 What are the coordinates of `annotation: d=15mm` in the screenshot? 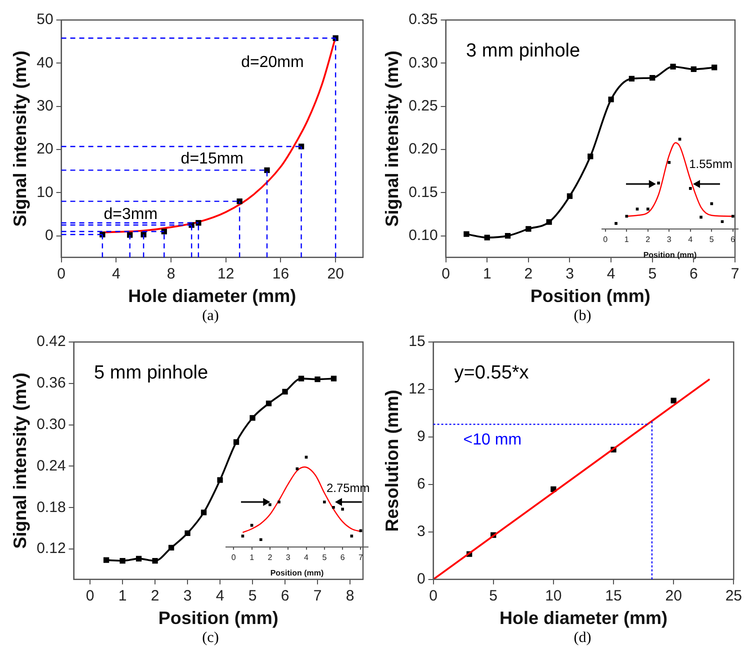 It's located at (212, 159).